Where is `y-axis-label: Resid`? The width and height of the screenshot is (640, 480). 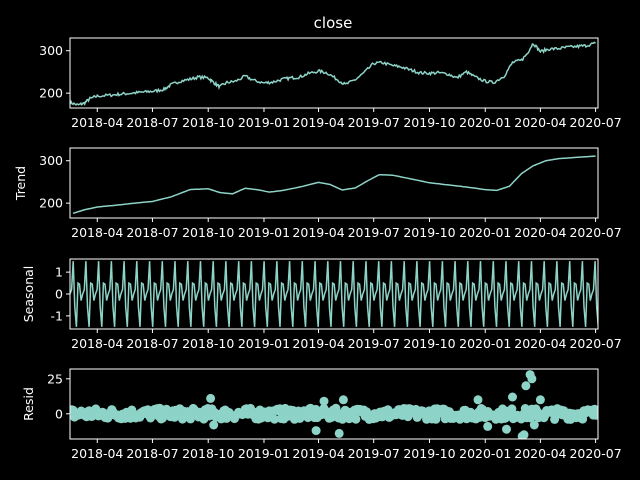 y-axis-label: Resid is located at coordinates (28, 404).